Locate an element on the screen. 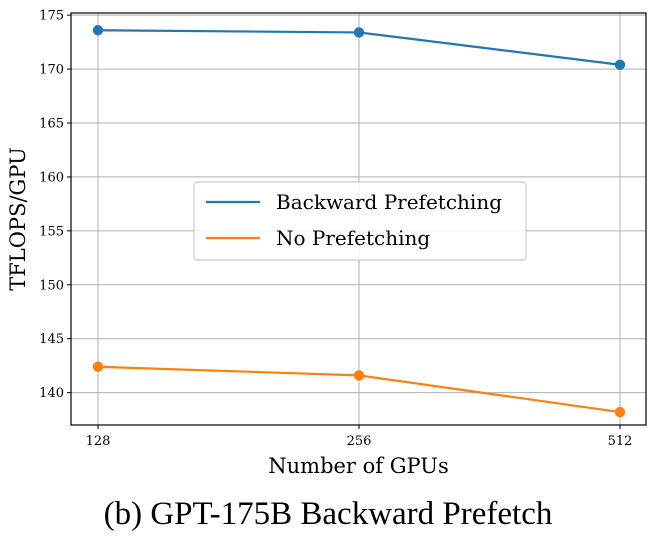  y-tick-label-165: 165 is located at coordinates (51, 124).